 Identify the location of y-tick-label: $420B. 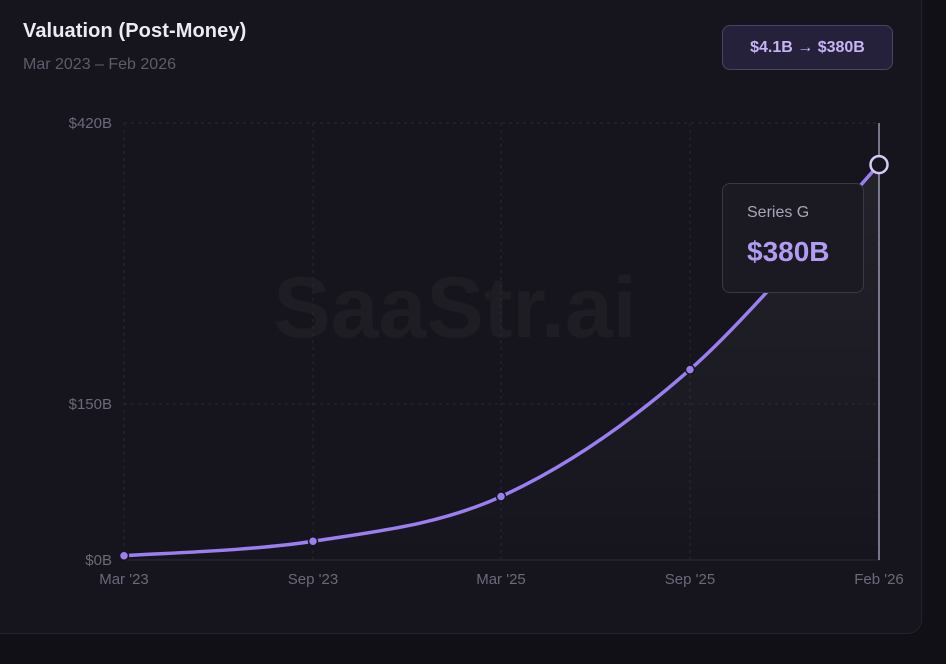
(90, 123).